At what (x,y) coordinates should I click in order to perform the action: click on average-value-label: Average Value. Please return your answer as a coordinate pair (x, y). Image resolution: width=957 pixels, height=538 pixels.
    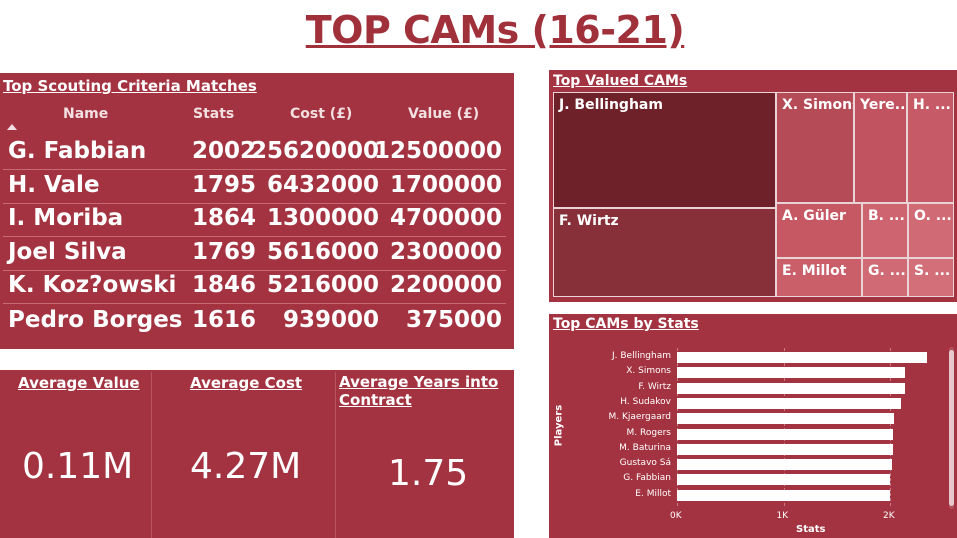
    Looking at the image, I should click on (79, 383).